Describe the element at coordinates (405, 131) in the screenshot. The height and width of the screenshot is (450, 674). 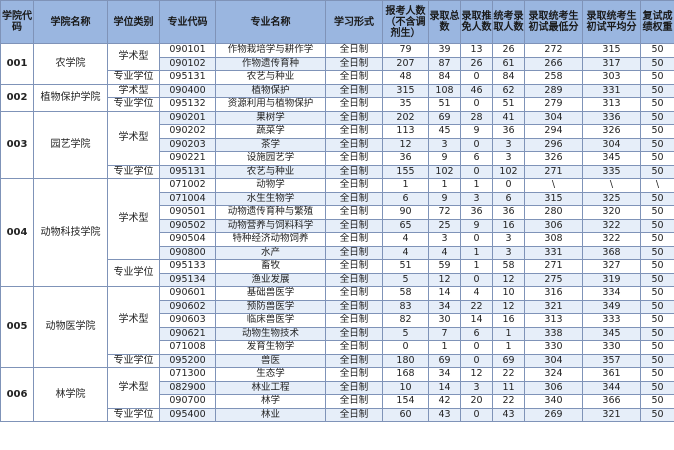
I see `applicants-cell: 113` at that location.